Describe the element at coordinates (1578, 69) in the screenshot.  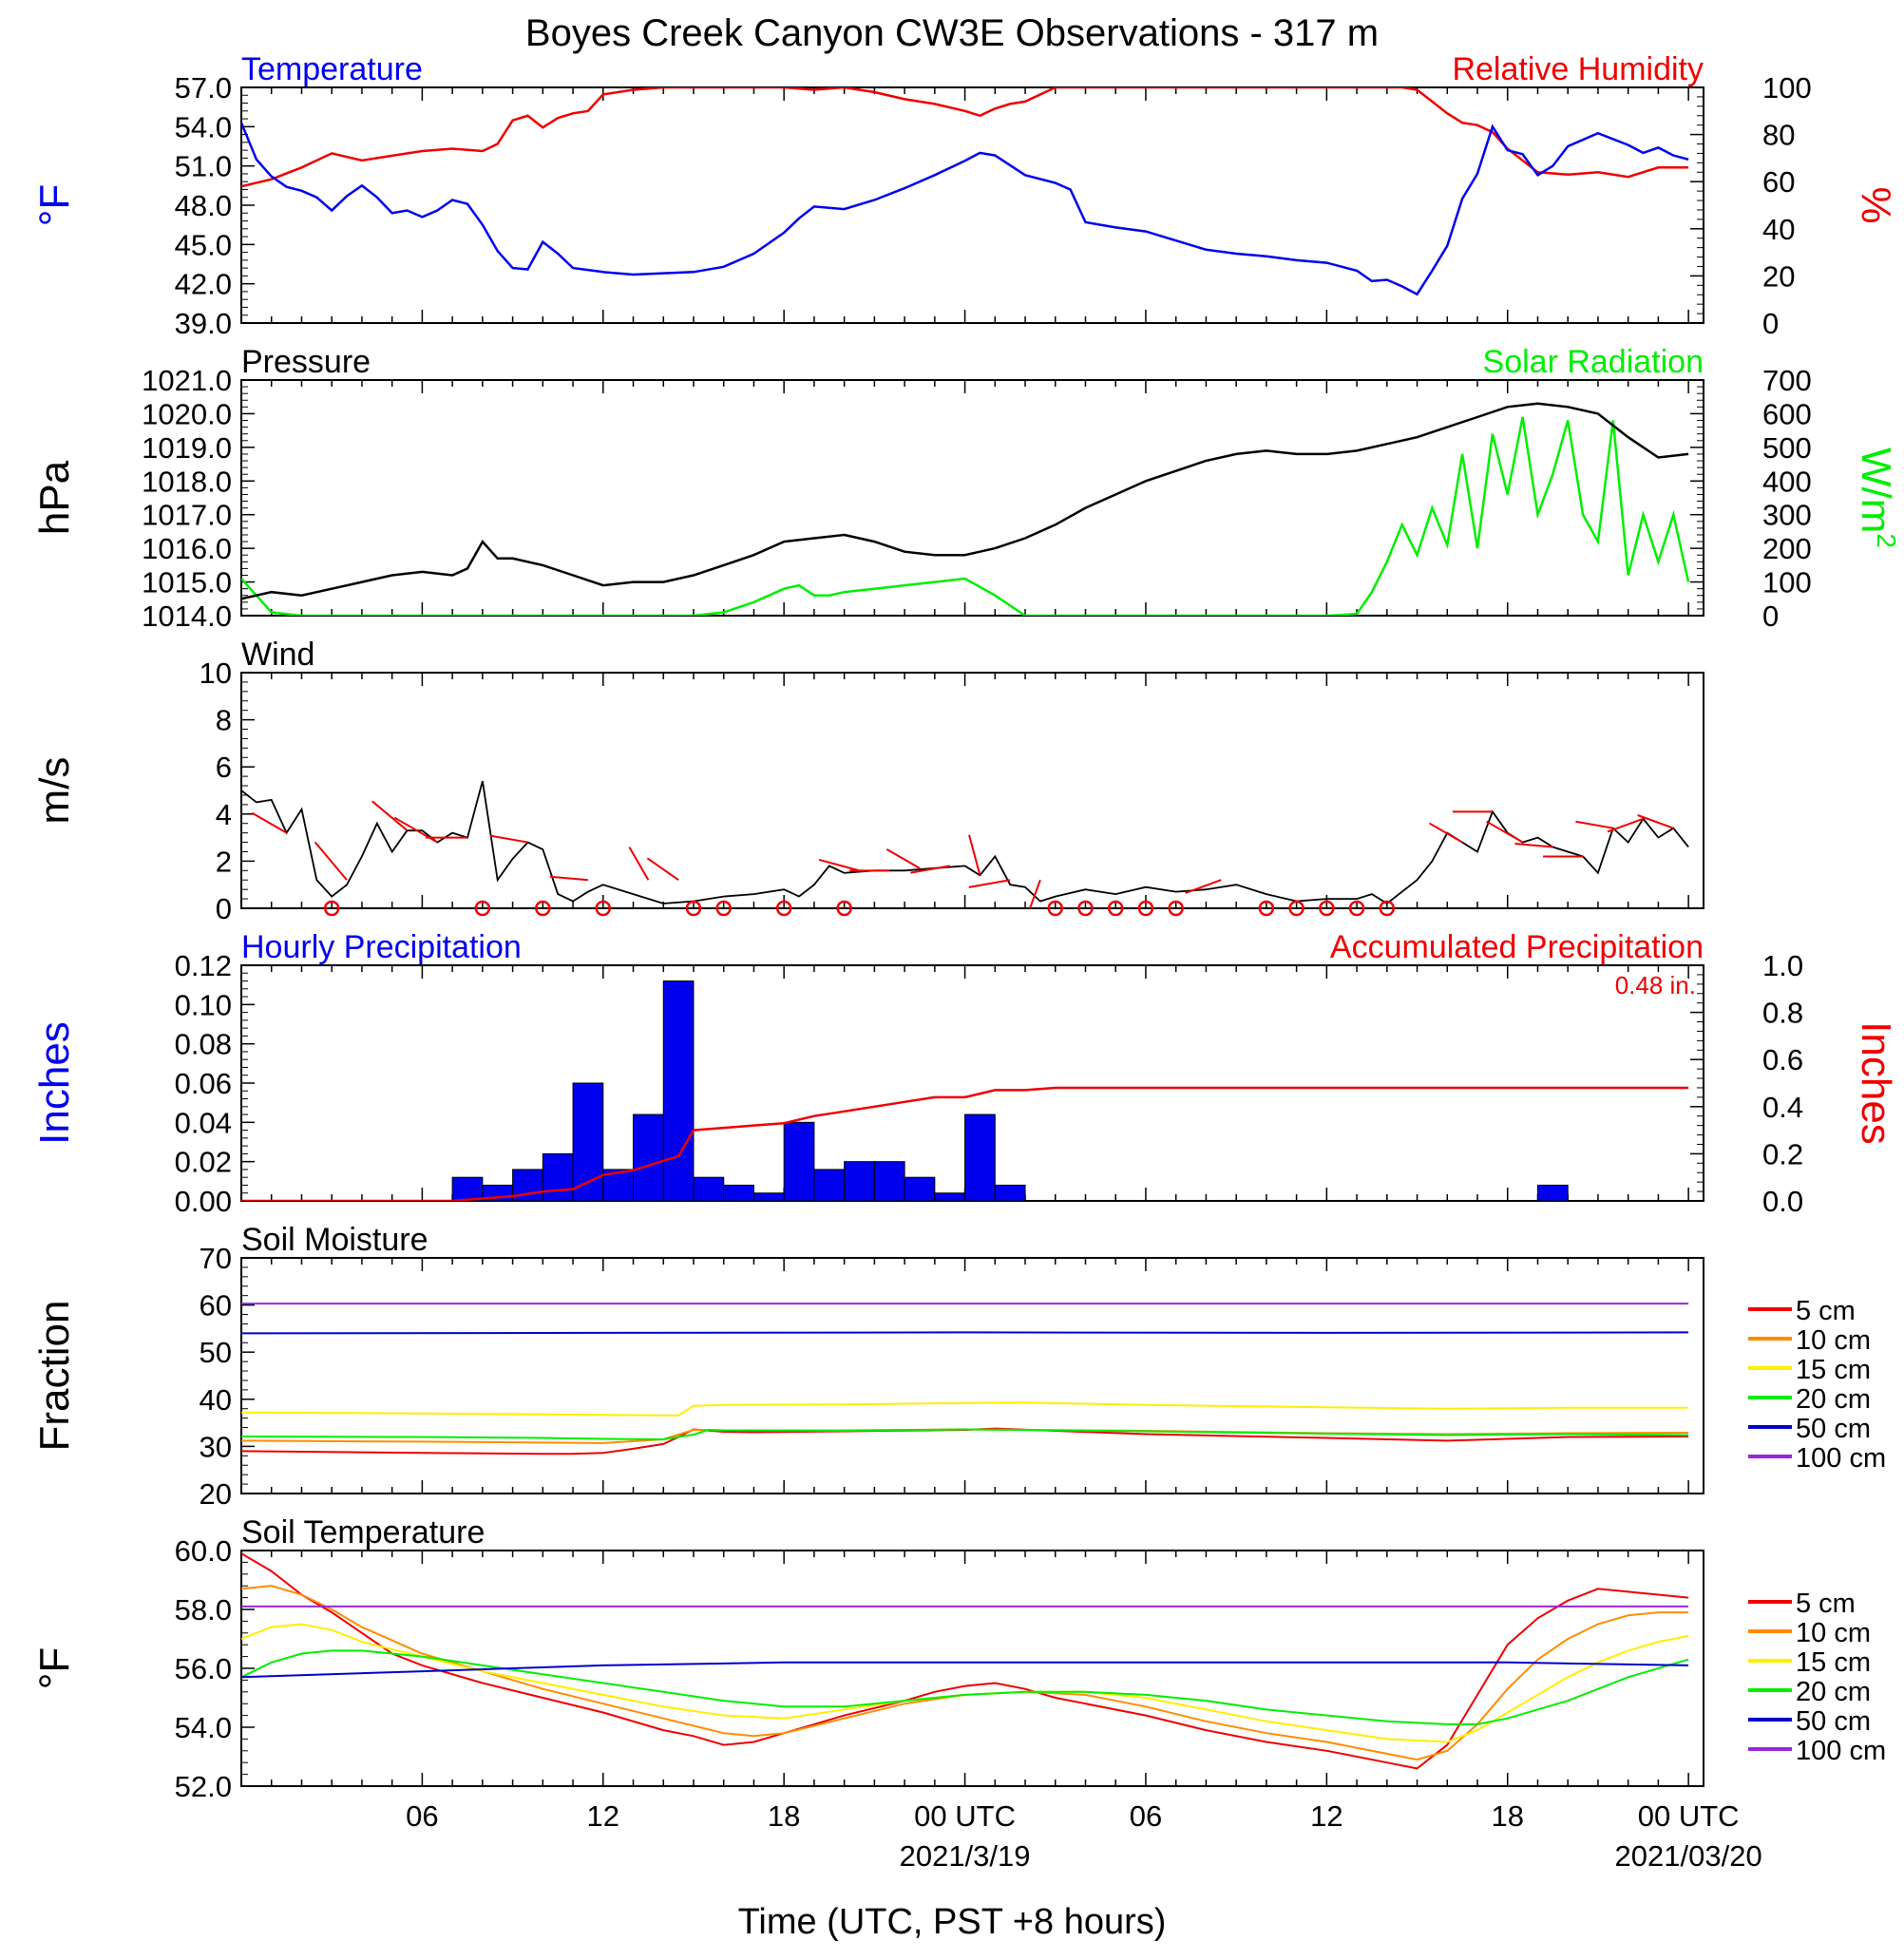
I see `panel-title-right: Relative Humidity` at that location.